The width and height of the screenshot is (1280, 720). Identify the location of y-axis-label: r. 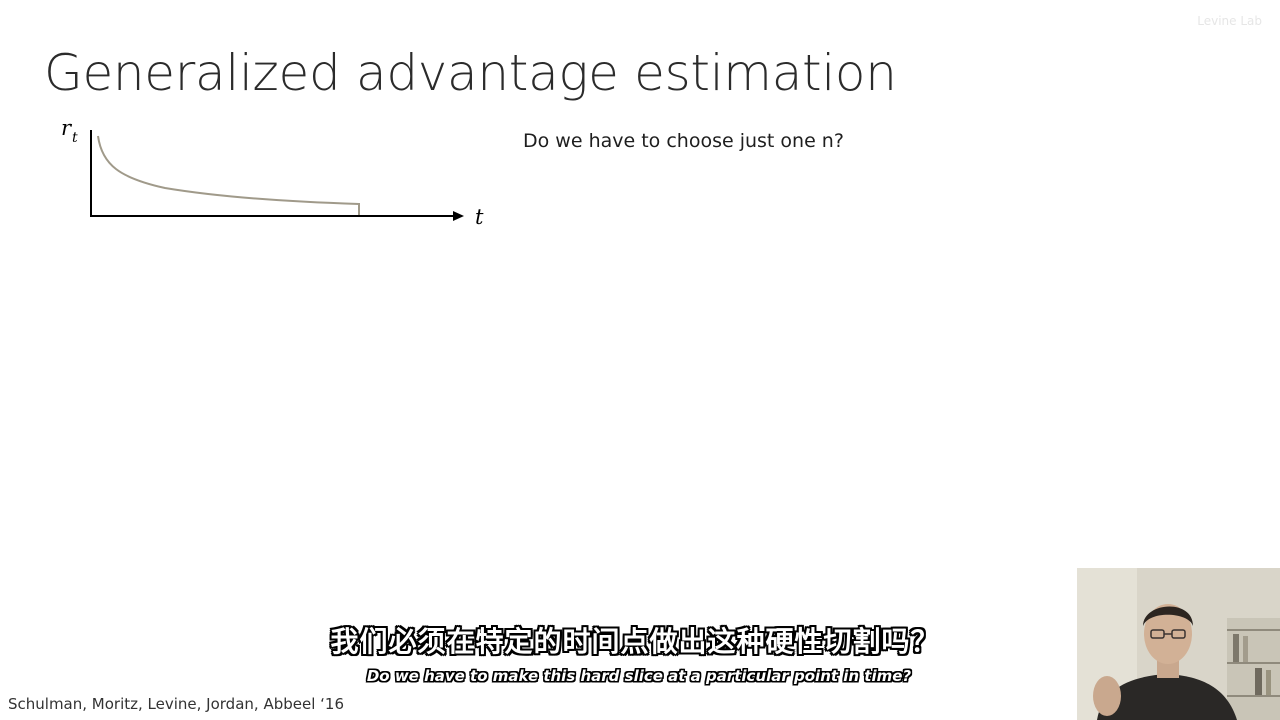
(67, 128).